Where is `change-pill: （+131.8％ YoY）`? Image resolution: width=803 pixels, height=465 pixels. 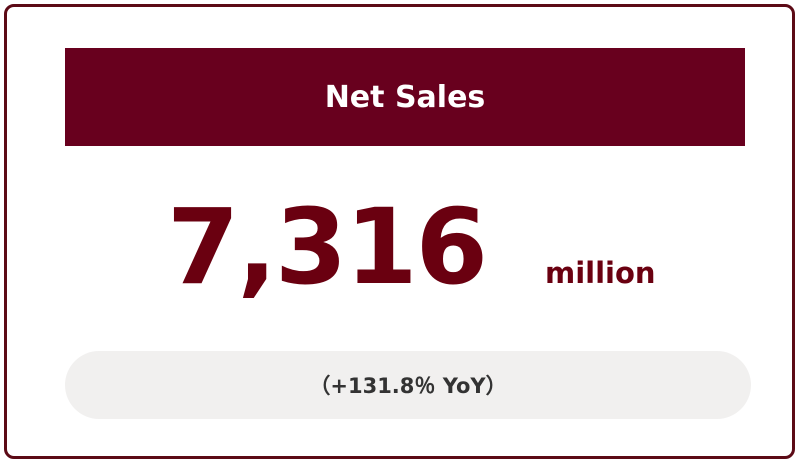
change-pill: （+131.8％ YoY） is located at coordinates (408, 385).